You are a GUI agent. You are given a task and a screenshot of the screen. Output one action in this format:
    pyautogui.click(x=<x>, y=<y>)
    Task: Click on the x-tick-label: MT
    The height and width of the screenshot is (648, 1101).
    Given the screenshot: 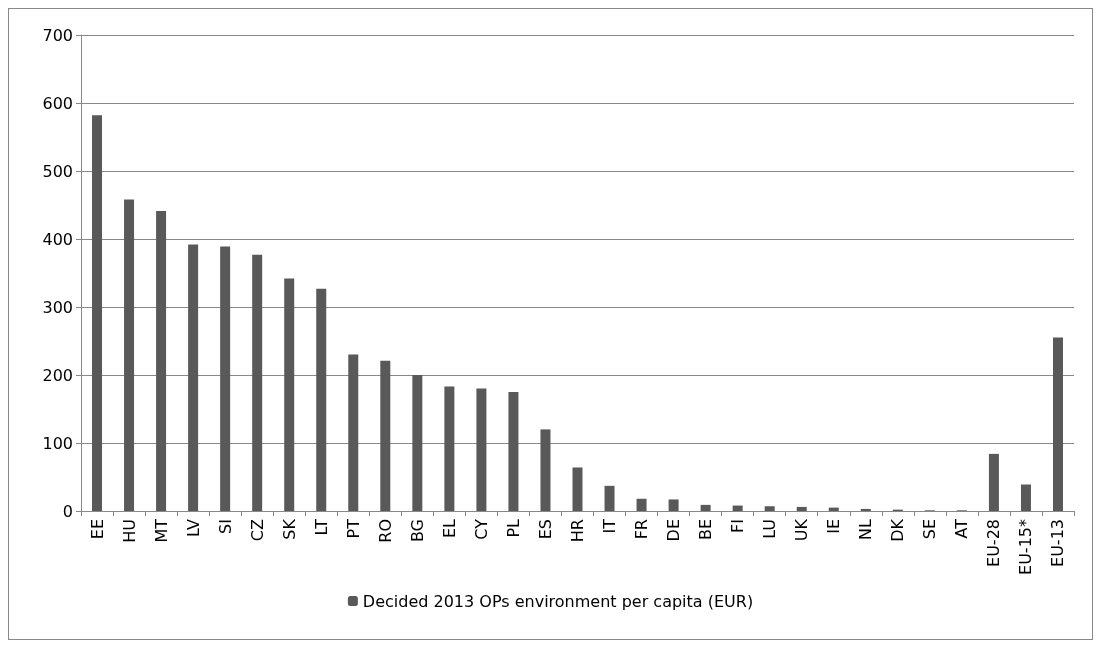 What is the action you would take?
    pyautogui.click(x=161, y=530)
    